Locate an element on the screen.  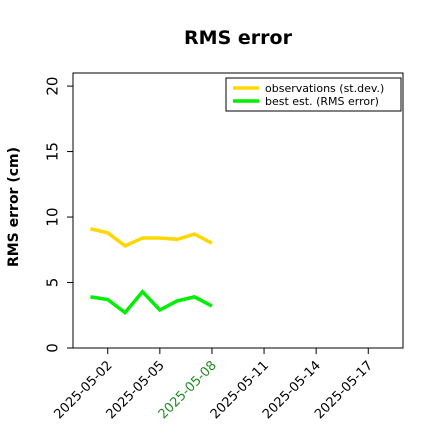
legend-label-best-estimate: best est. (RMS error) is located at coordinates (322, 101).